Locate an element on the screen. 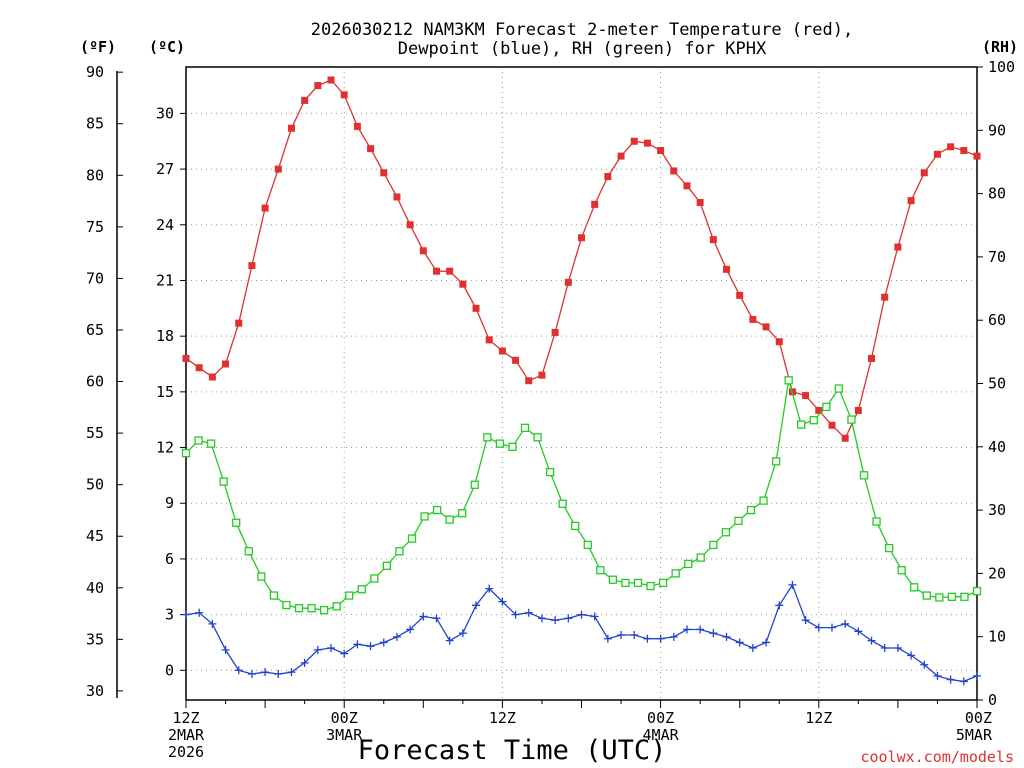 The width and height of the screenshot is (1024, 768). rh-tick-label: 90 is located at coordinates (997, 130).